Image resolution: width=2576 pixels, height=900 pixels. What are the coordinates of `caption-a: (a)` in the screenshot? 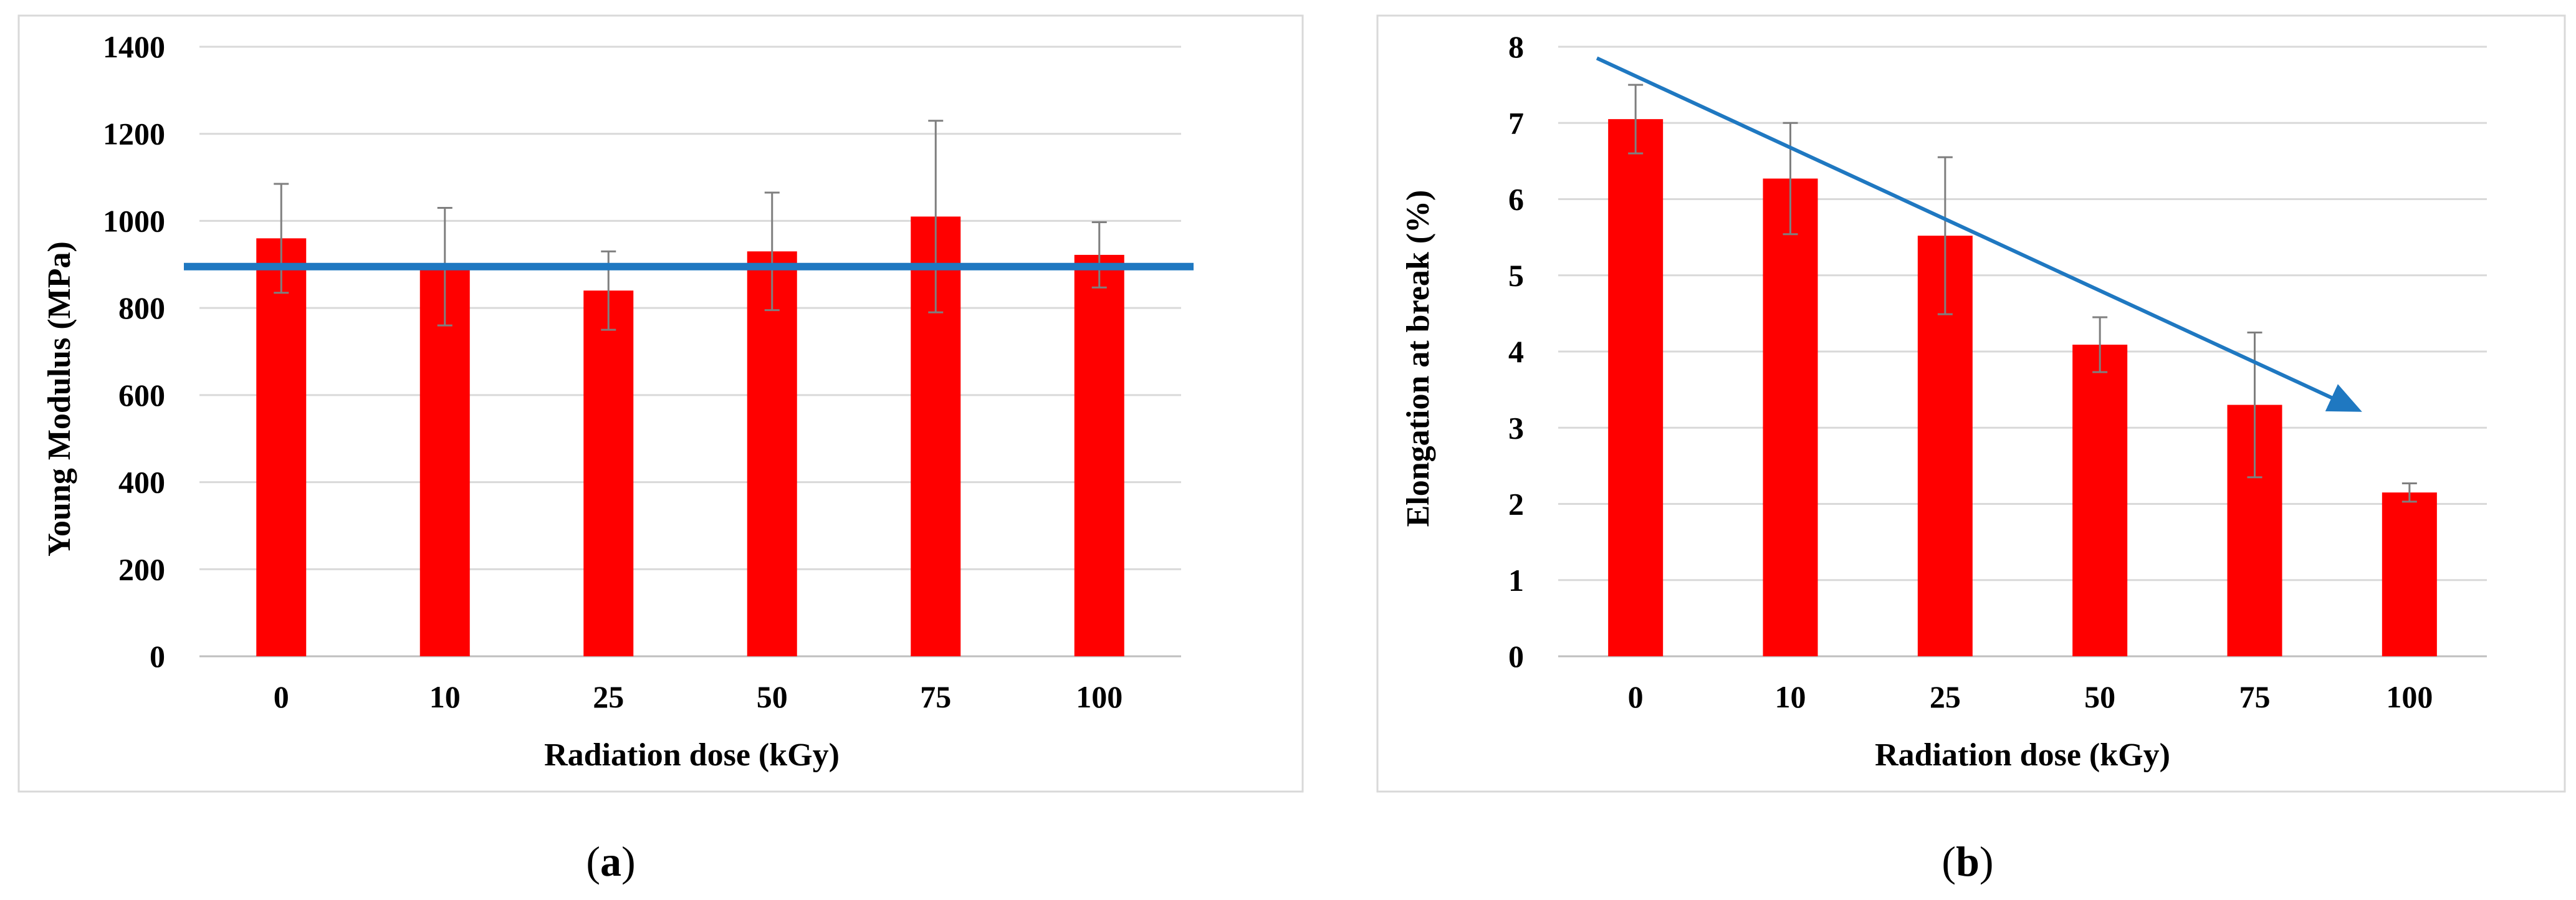 It's located at (611, 861).